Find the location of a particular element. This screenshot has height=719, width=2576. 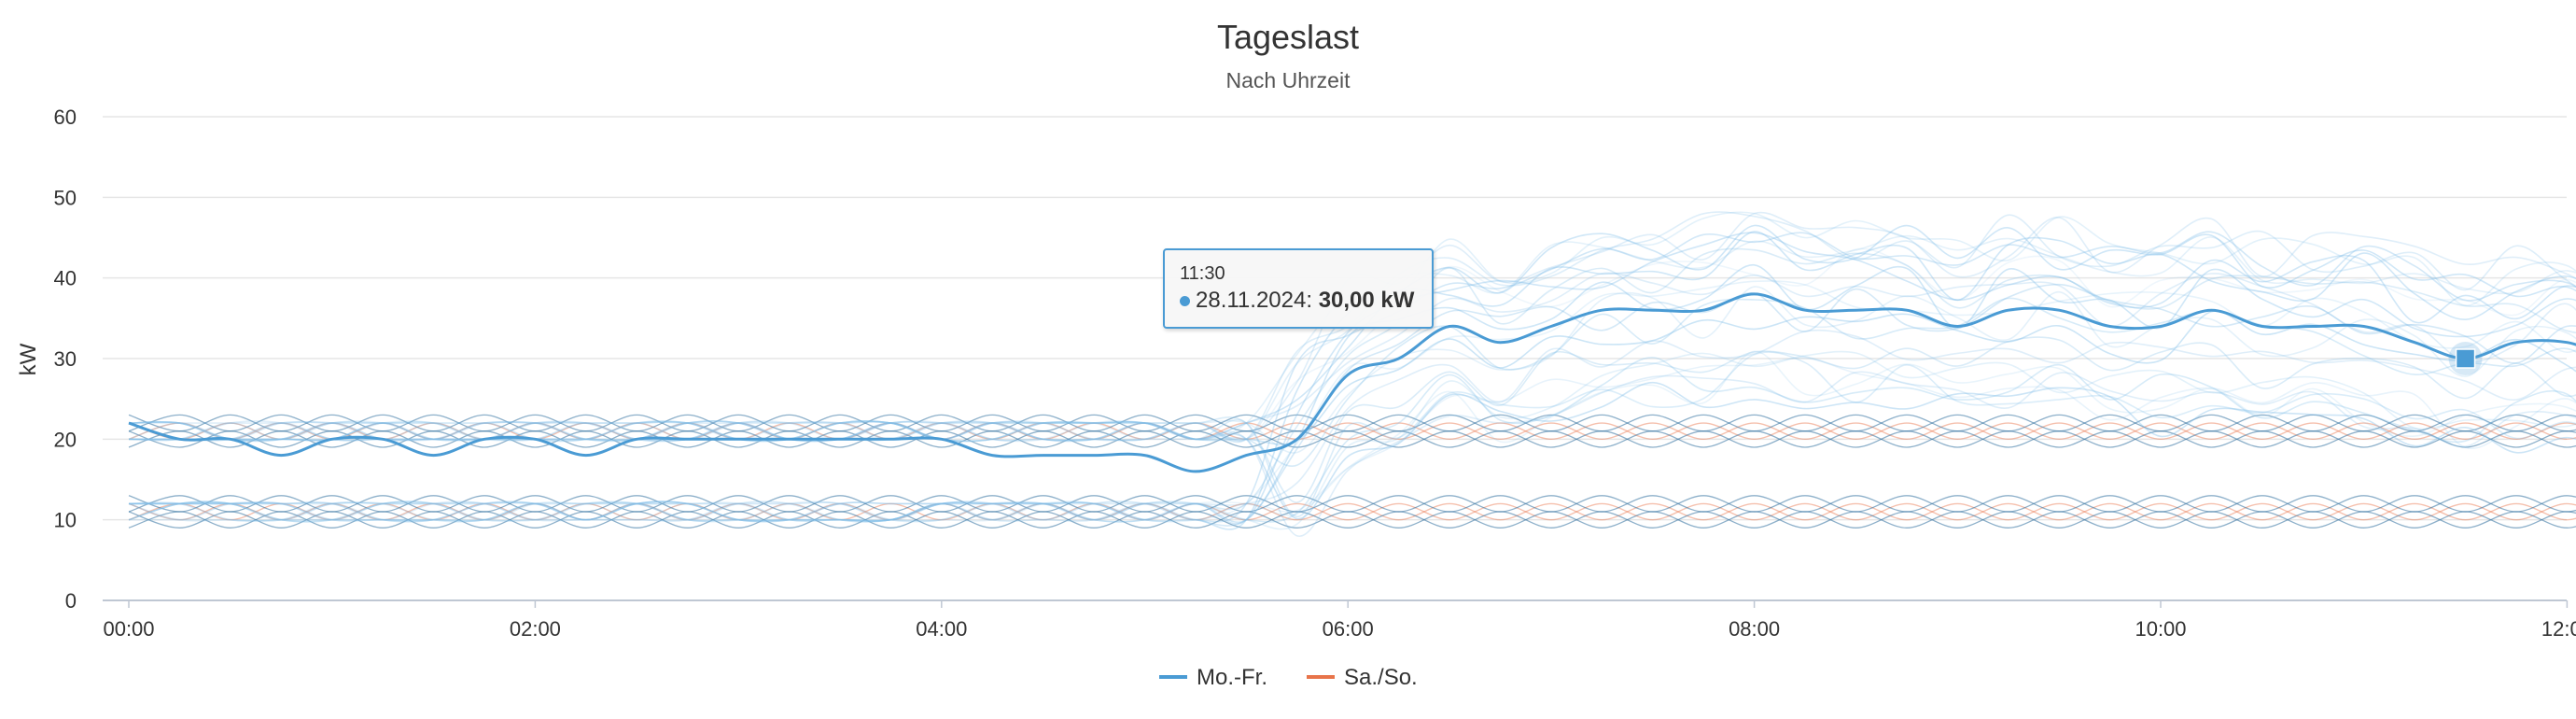

y-tick-label: 60 is located at coordinates (65, 117).